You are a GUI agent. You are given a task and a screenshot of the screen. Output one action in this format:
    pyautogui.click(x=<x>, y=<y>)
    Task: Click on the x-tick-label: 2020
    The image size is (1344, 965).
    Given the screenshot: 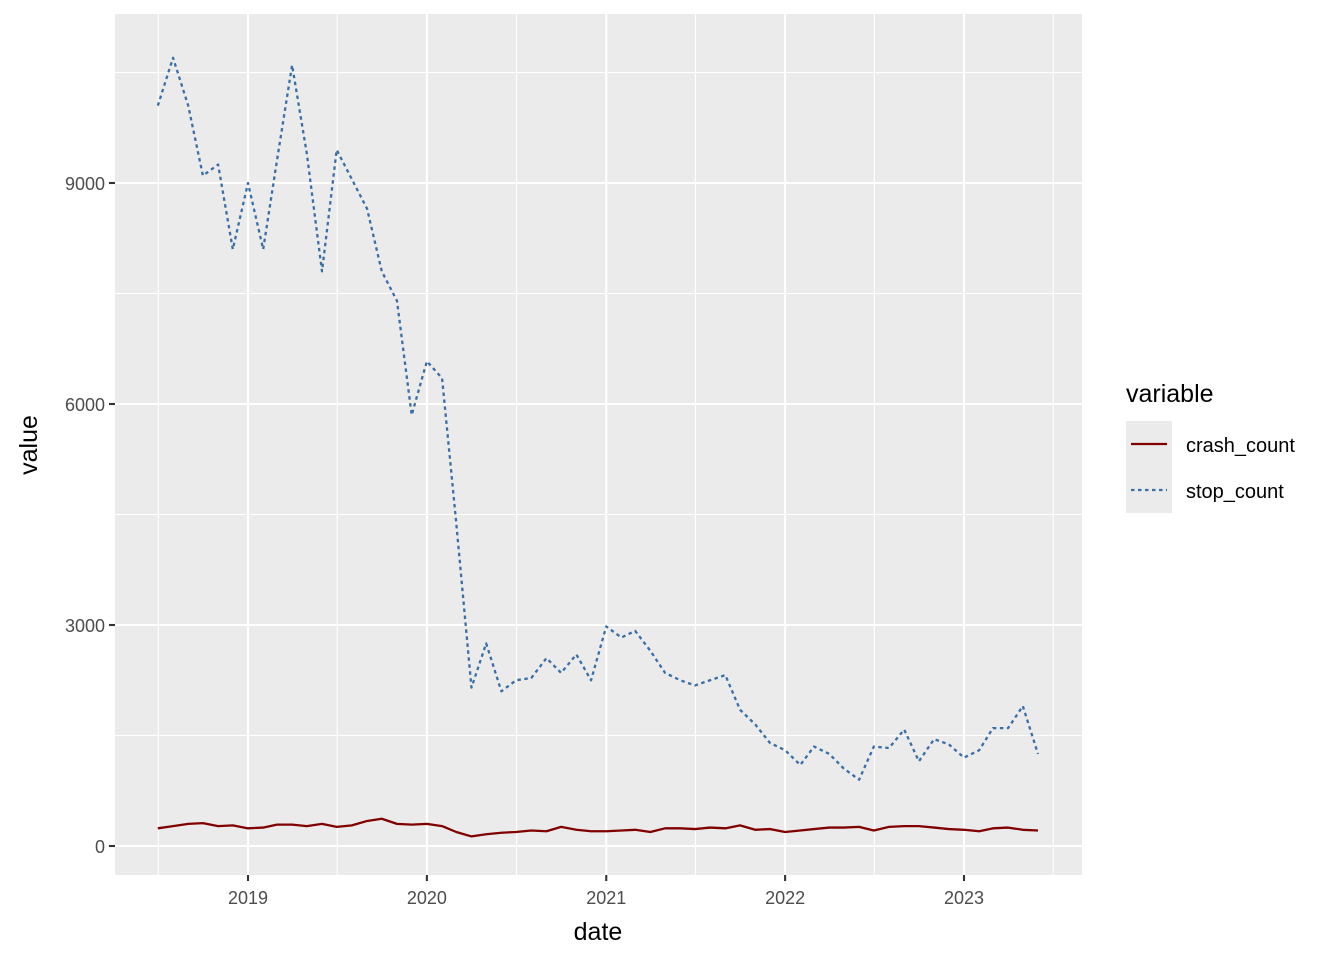 What is the action you would take?
    pyautogui.click(x=427, y=898)
    